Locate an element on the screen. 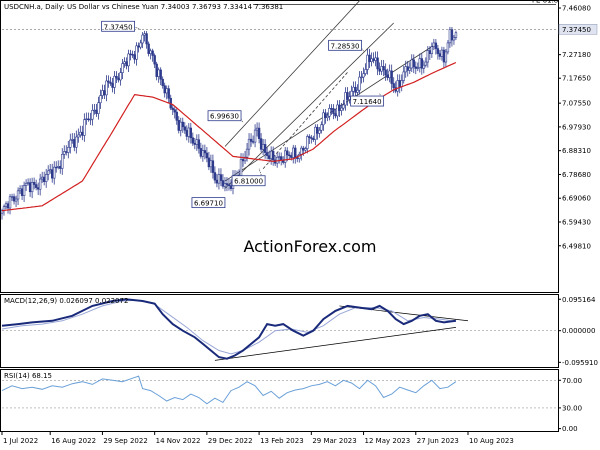 The image size is (600, 450). price-tick-label: 7.46080 is located at coordinates (576, 9).